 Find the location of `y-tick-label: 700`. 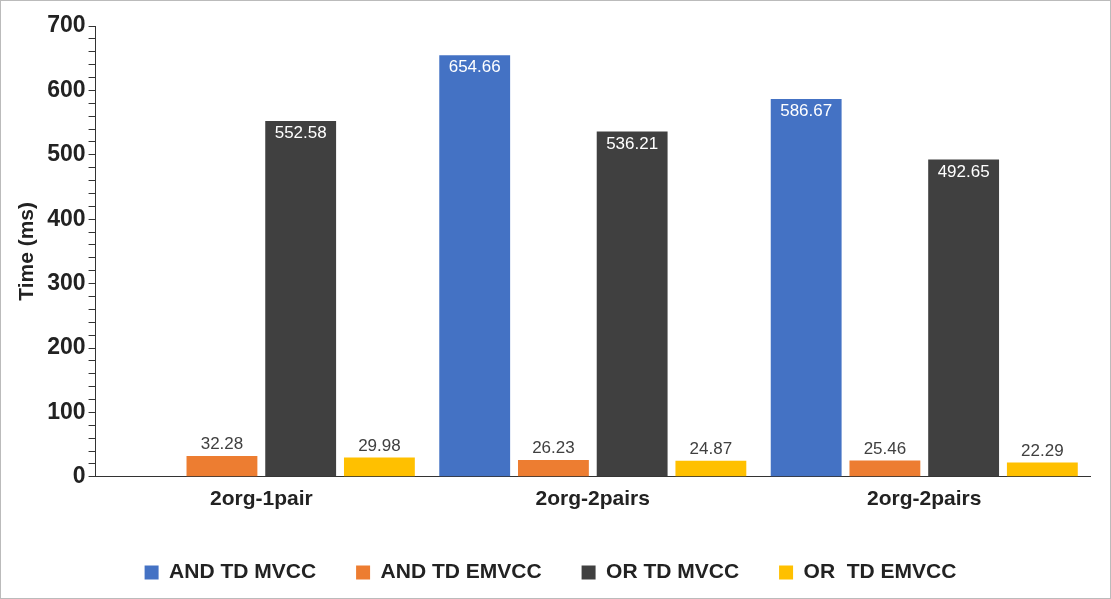

y-tick-label: 700 is located at coordinates (66, 24).